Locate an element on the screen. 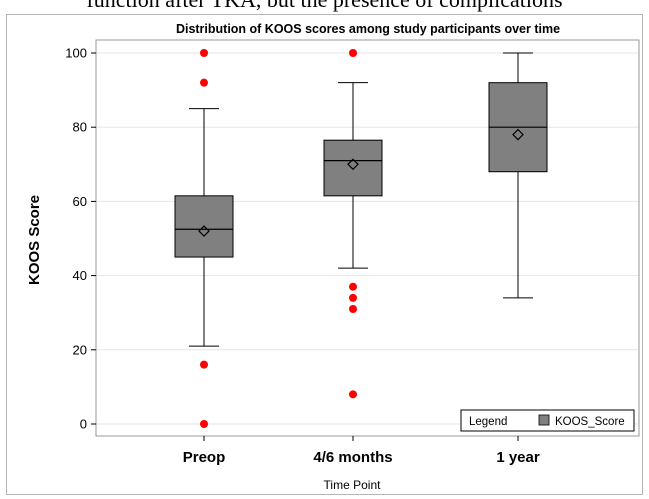  x-tick-label: 1 year is located at coordinates (518, 457).